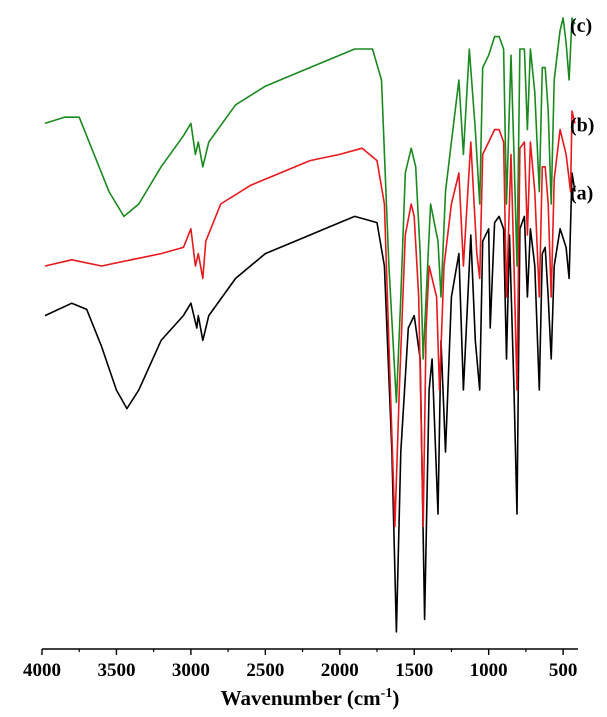  What do you see at coordinates (387, 693) in the screenshot?
I see `x-axis-title-sup: -1` at bounding box center [387, 693].